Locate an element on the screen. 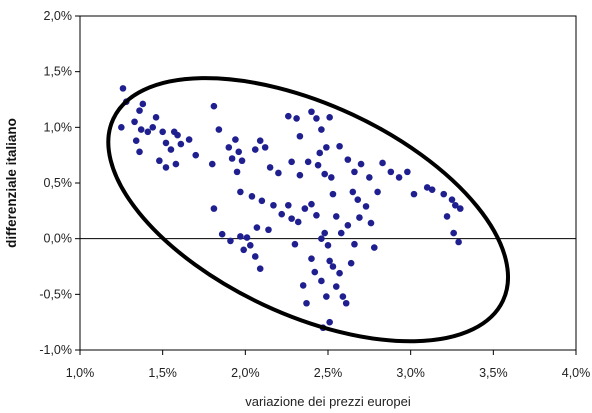  x-tick-label: 1,0% is located at coordinates (80, 373).